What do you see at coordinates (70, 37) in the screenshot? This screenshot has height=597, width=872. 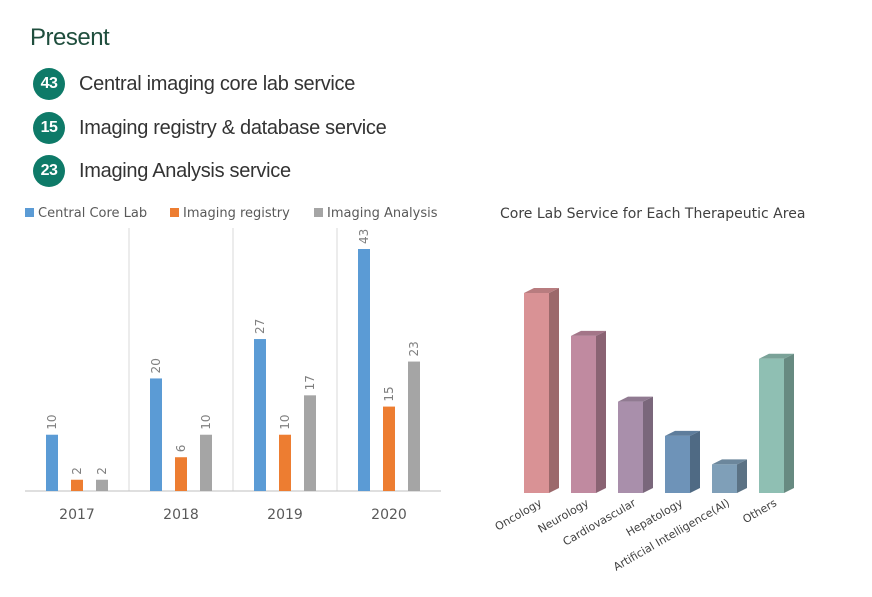 I see `page-title: Present` at bounding box center [70, 37].